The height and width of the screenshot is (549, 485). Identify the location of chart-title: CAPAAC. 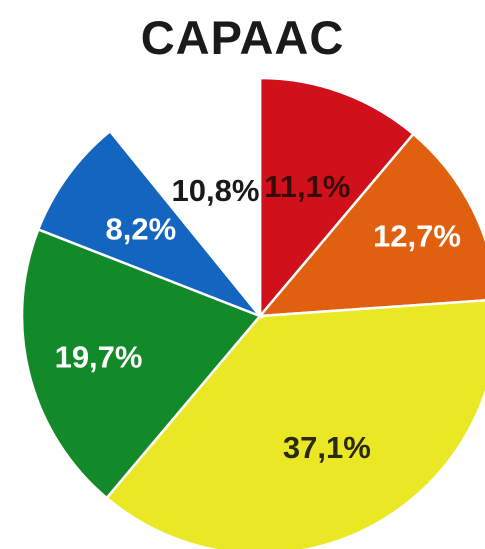
(242, 37).